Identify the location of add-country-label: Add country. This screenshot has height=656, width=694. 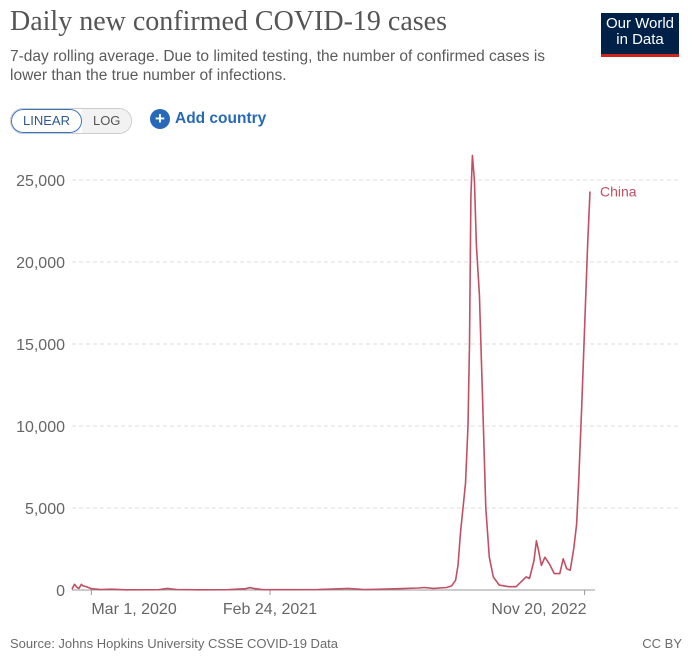
(221, 118).